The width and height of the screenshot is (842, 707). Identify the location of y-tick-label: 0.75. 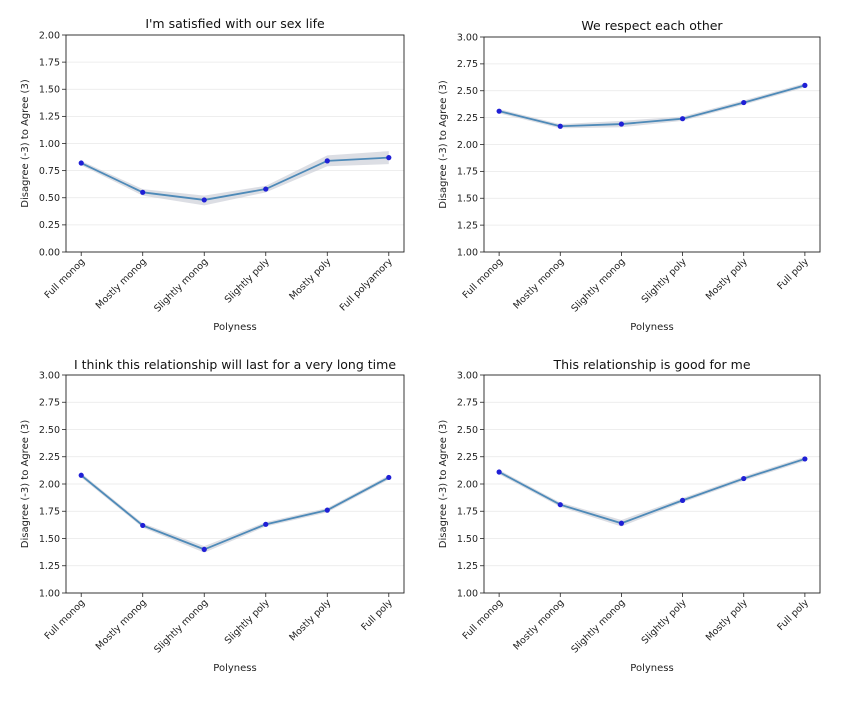
(49, 171).